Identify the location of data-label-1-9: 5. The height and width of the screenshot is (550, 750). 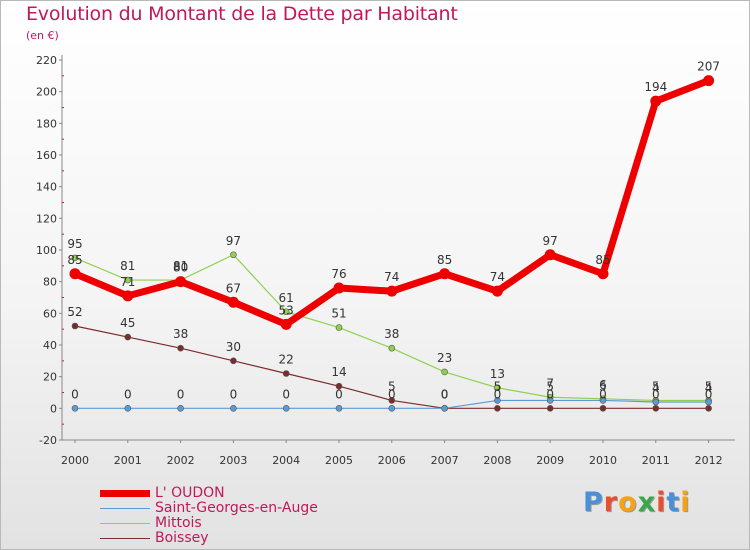
(550, 386).